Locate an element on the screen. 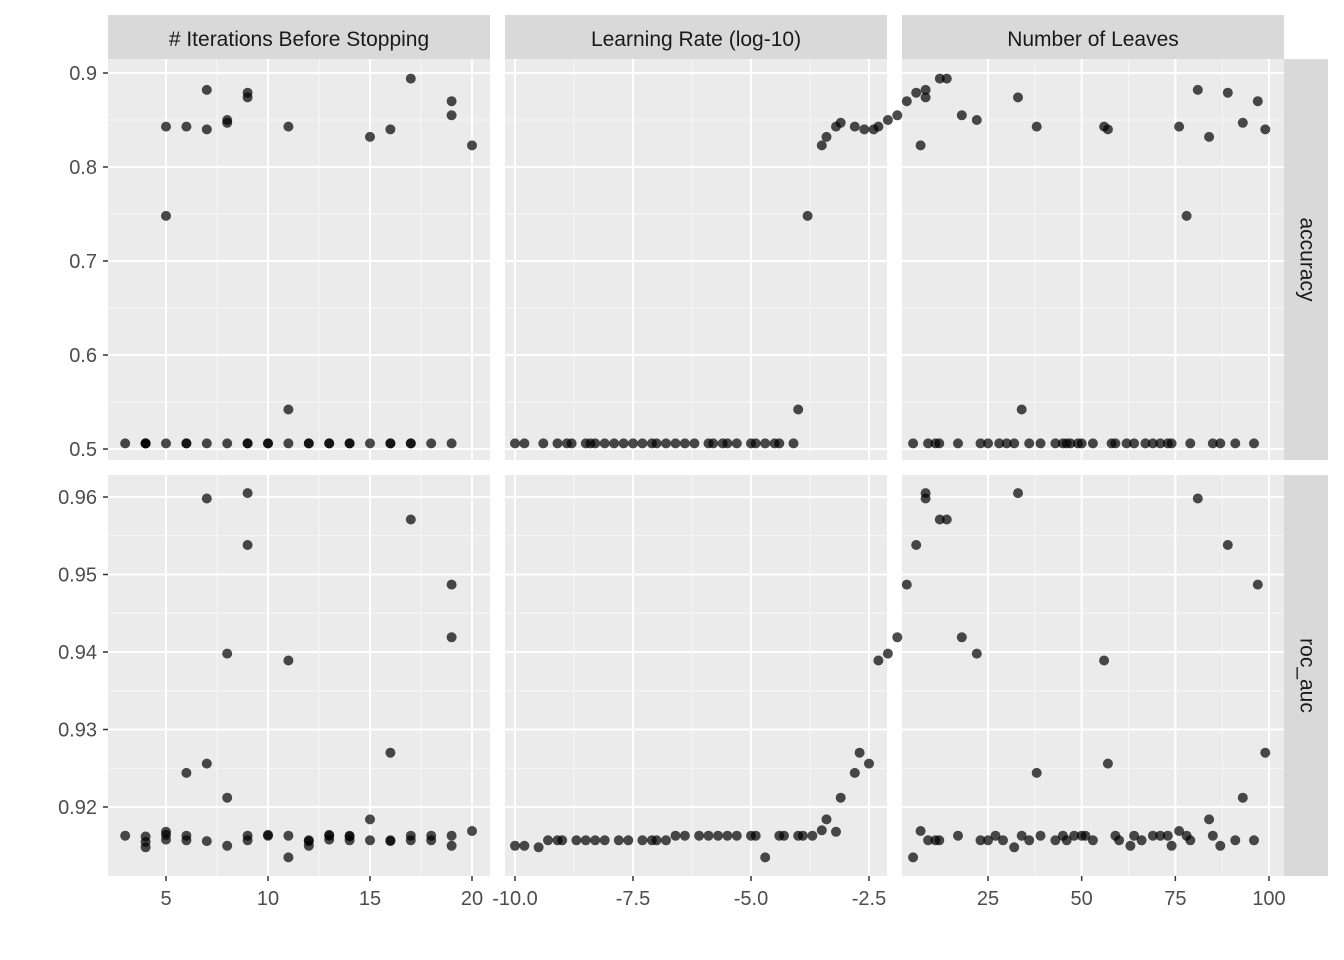 The height and width of the screenshot is (960, 1344). y-tick-label: 0.9 is located at coordinates (83, 74).